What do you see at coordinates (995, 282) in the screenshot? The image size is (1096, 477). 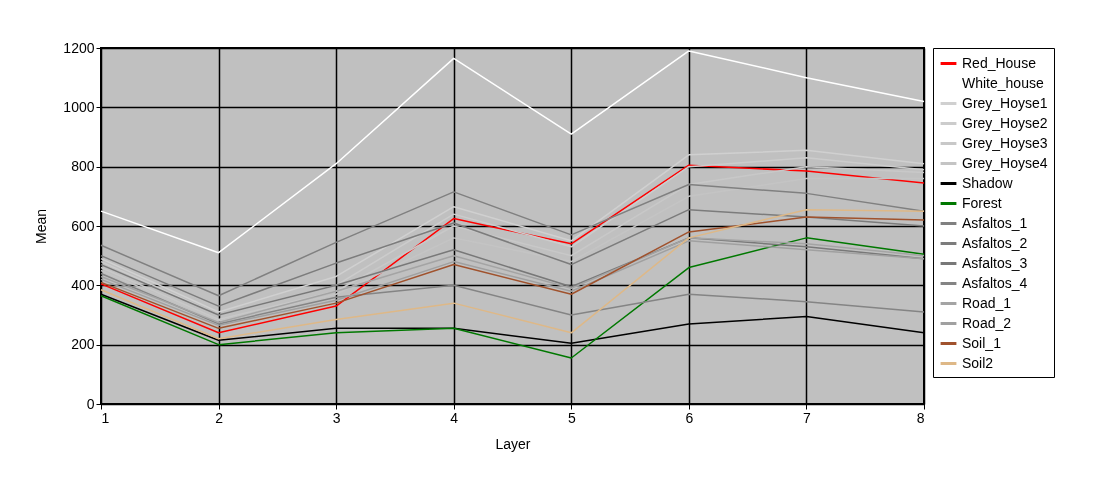 I see `legend-label: Asfaltos_4` at bounding box center [995, 282].